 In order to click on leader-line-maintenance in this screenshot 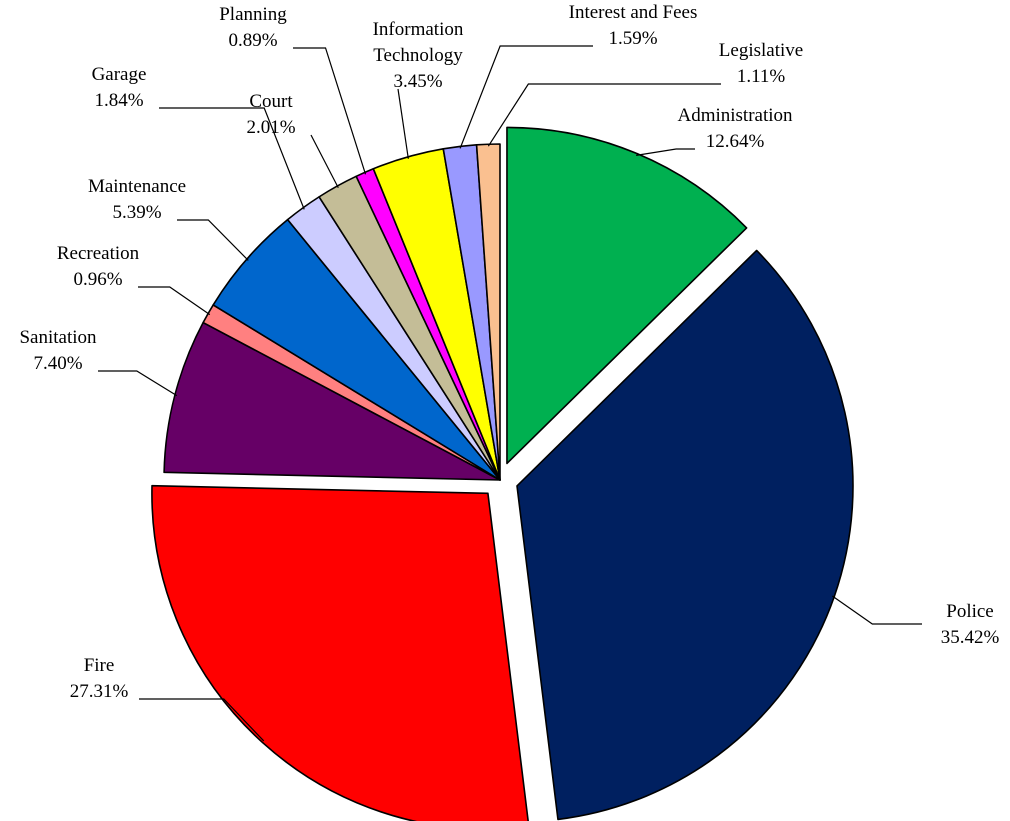, I will do `click(213, 240)`.